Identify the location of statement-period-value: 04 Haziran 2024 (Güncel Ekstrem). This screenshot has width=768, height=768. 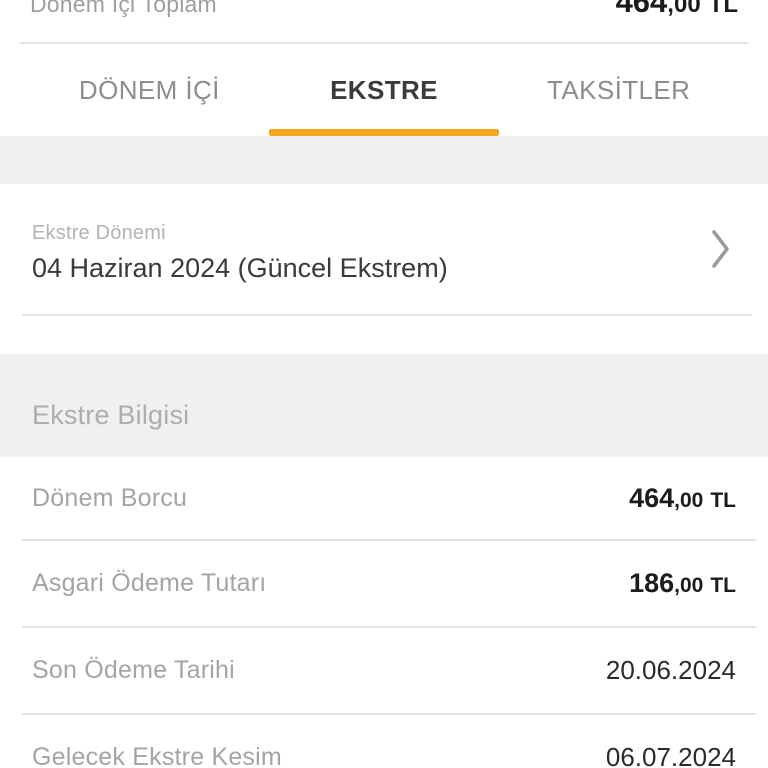
(240, 268).